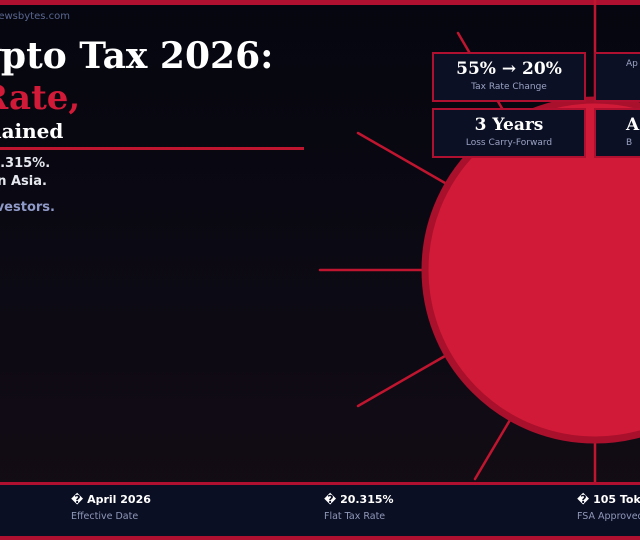 Image resolution: width=640 pixels, height=540 pixels. Describe the element at coordinates (608, 516) in the screenshot. I see `strip-label: FSA Approved` at that location.